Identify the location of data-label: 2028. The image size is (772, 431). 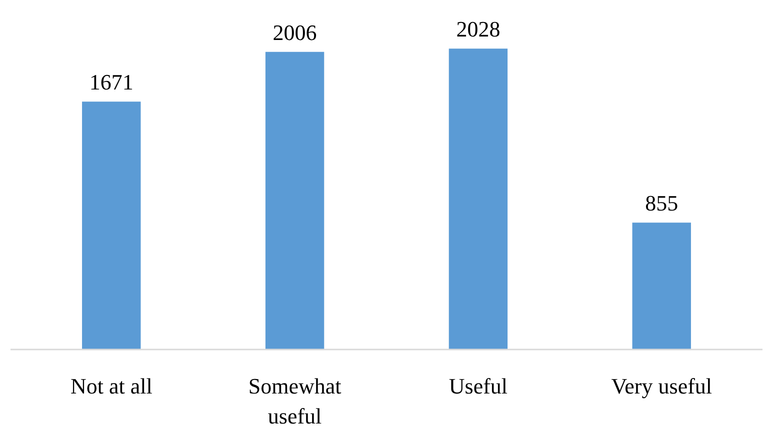
(478, 29).